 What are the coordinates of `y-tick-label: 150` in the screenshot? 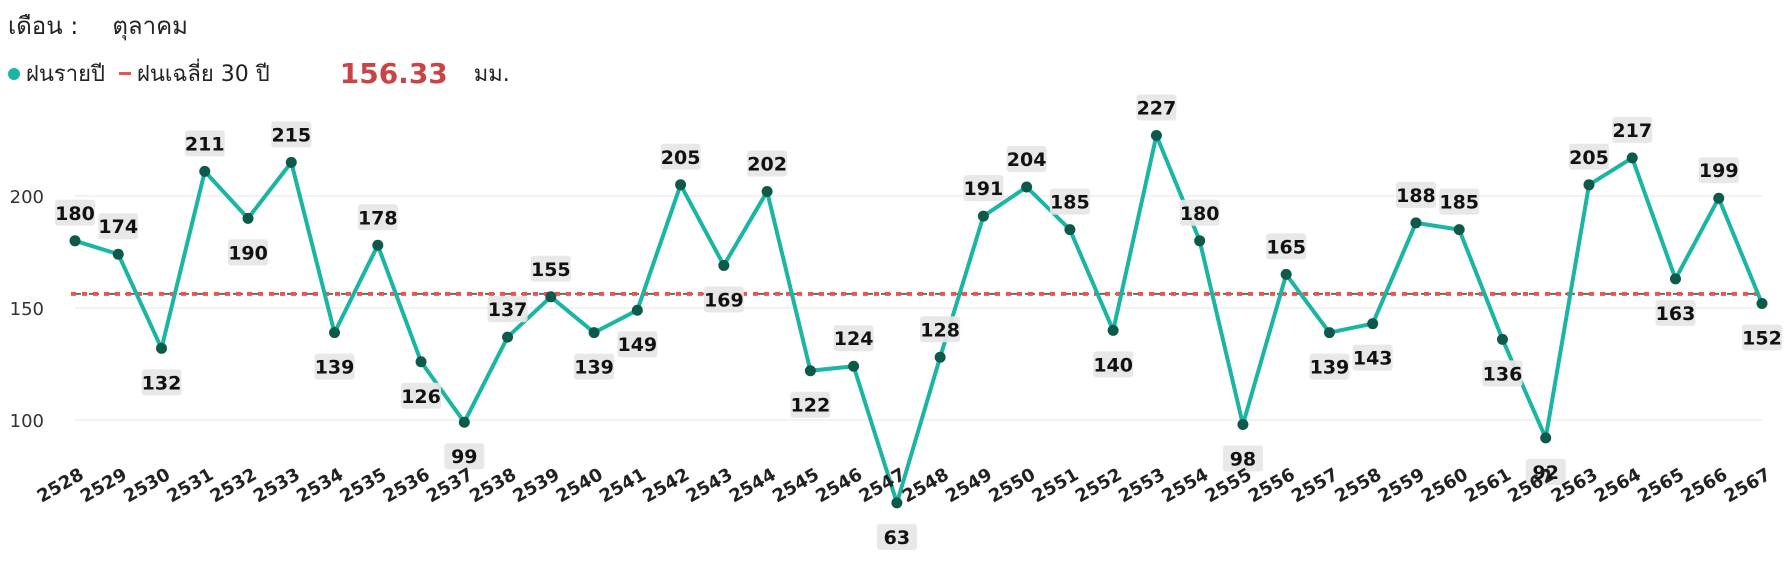 It's located at (27, 309).